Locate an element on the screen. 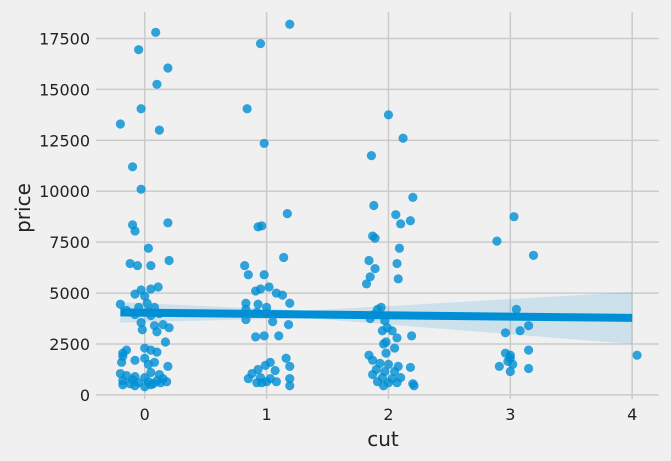  y-tick-label: 15000 is located at coordinates (64, 89).